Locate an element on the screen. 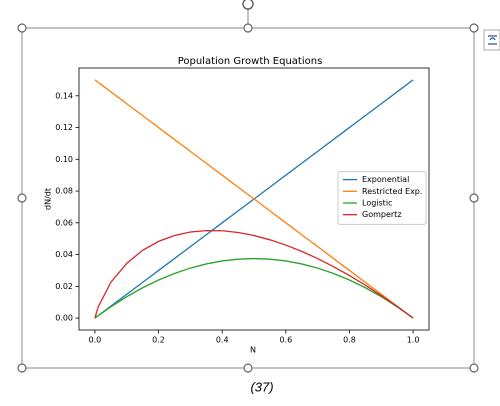 This screenshot has width=500, height=406. legend-label: Exponential is located at coordinates (385, 179).